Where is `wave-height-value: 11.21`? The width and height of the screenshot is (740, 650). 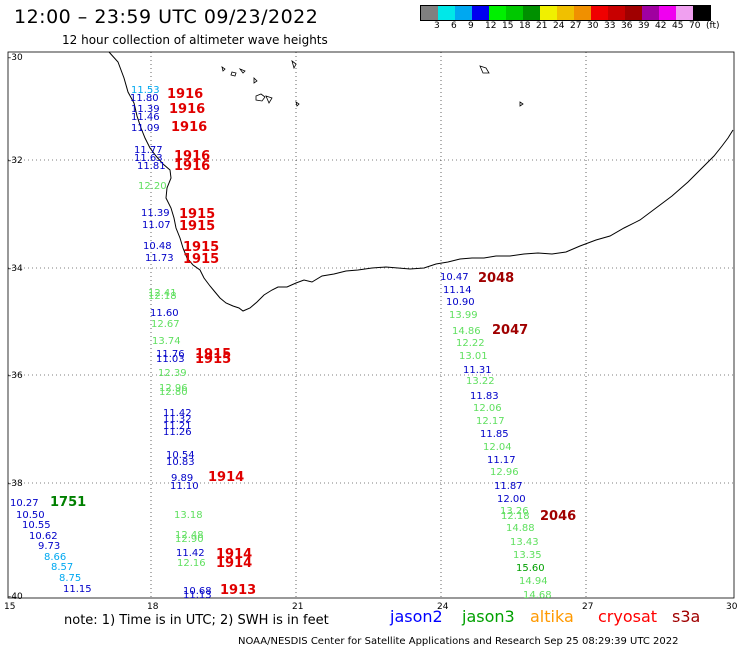 wave-height-value: 11.21 is located at coordinates (177, 426).